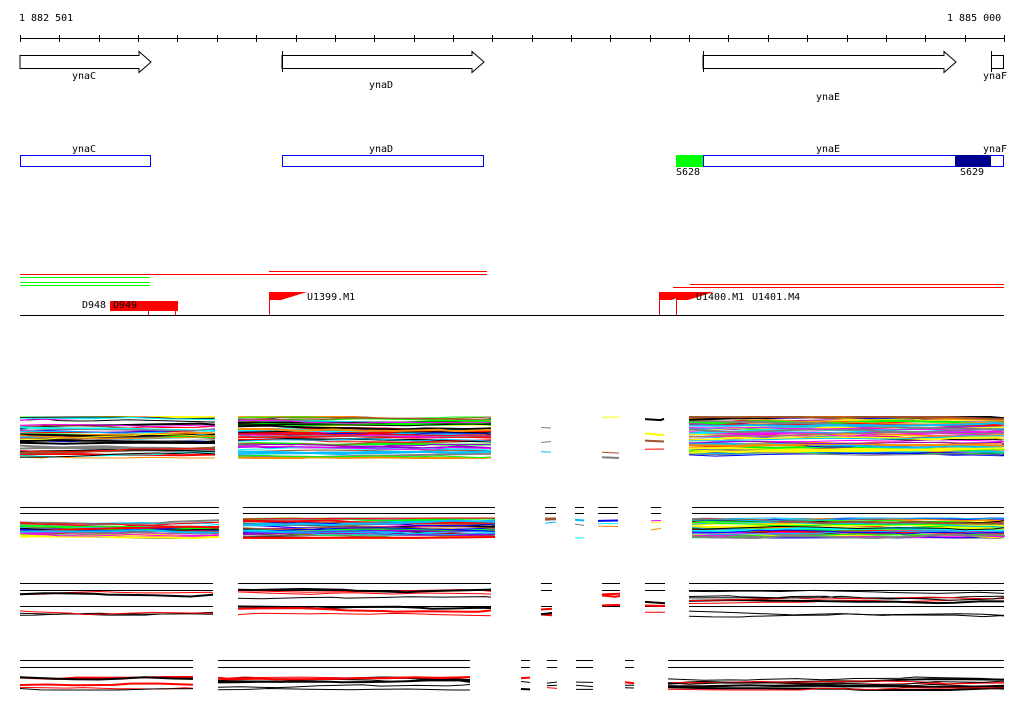 The width and height of the screenshot is (1024, 714). Describe the element at coordinates (125, 305) in the screenshot. I see `feature-label-d949: D949` at that location.